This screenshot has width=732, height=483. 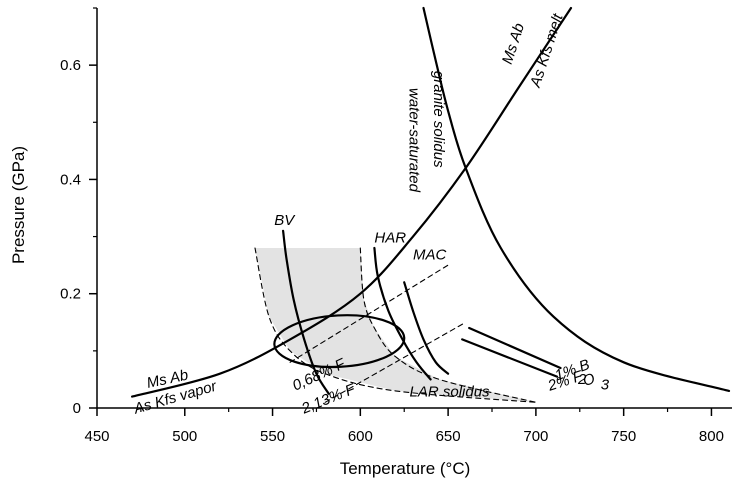 I want to click on y-axis-title: Pressure (GPa), so click(x=18, y=205).